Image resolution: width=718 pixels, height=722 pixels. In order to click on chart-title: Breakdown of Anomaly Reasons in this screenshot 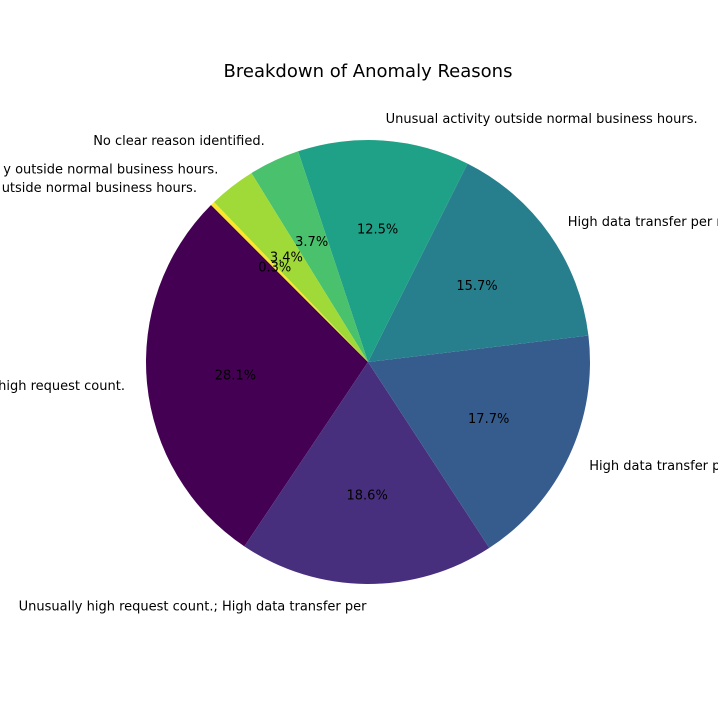, I will do `click(368, 71)`.